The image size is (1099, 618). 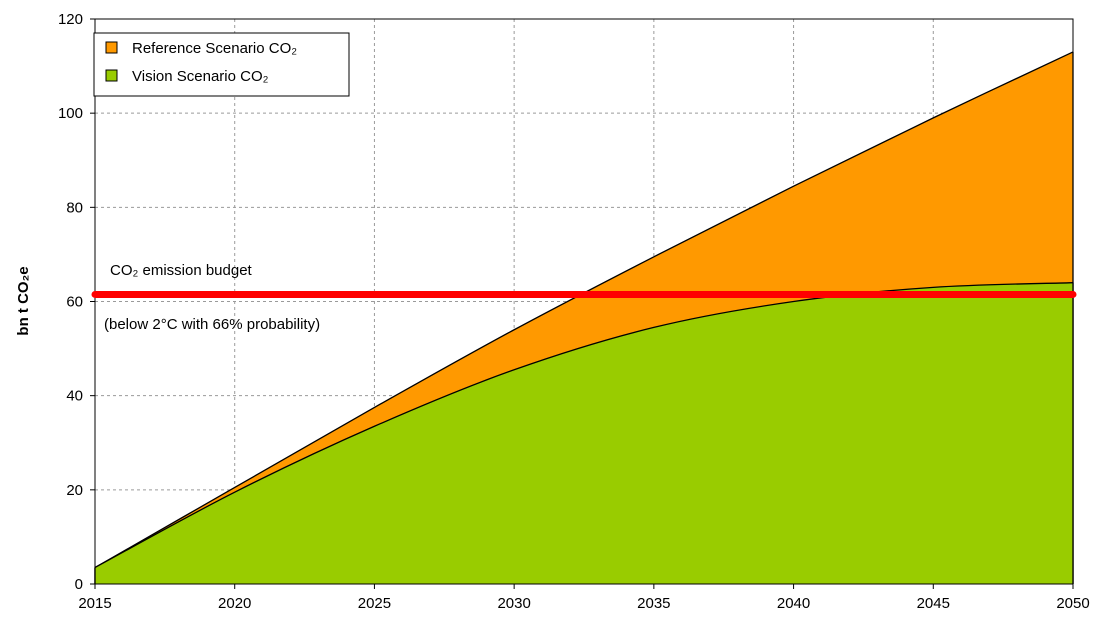 What do you see at coordinates (653, 603) in the screenshot?
I see `x-tick-label: 2035` at bounding box center [653, 603].